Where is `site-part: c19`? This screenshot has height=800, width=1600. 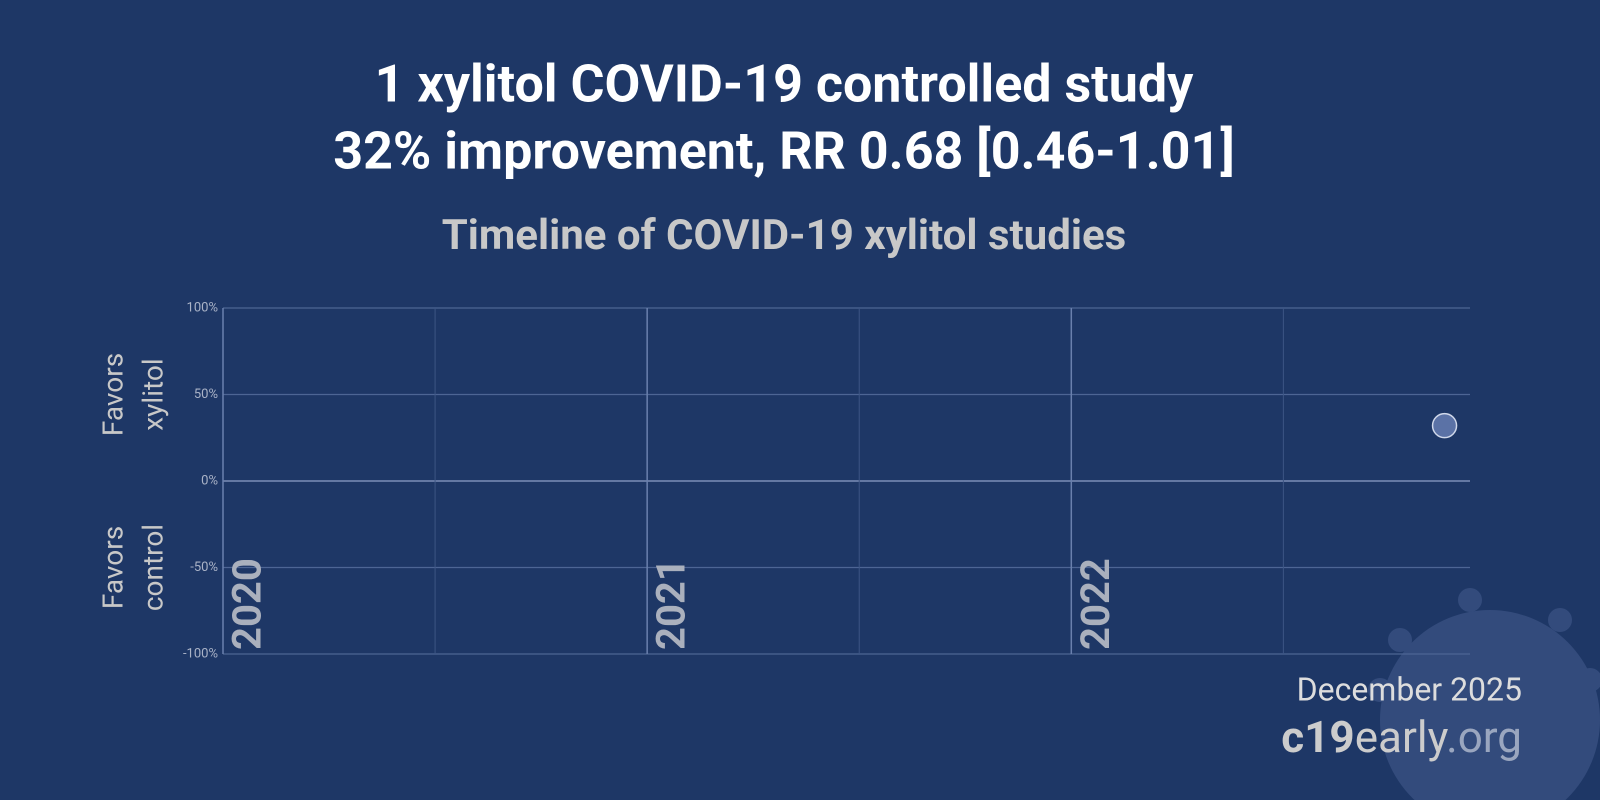
site-part: c19 is located at coordinates (1317, 737).